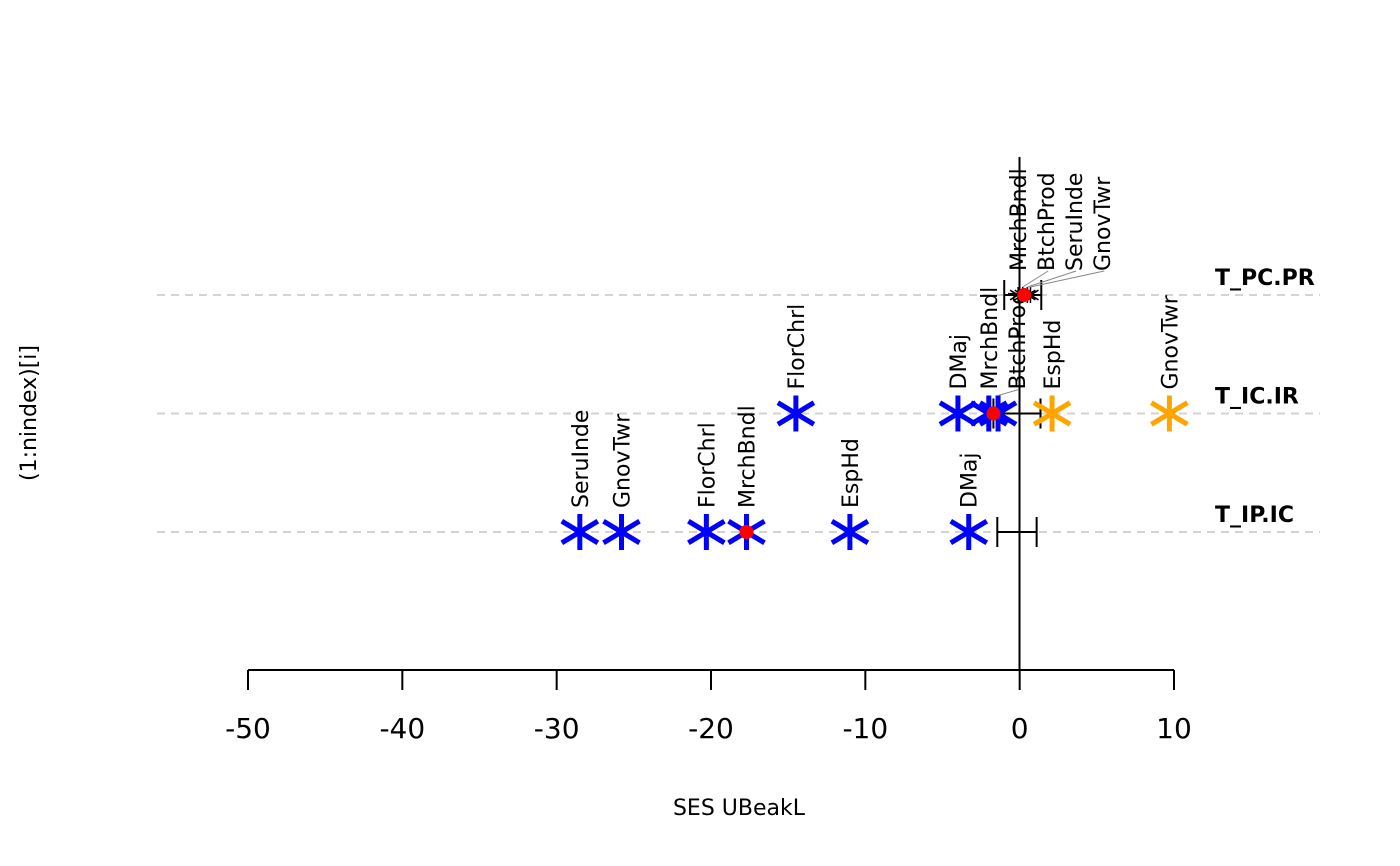 The height and width of the screenshot is (866, 1400). Describe the element at coordinates (29, 413) in the screenshot. I see `y-axis-label: (1:nindex)[i]` at that location.